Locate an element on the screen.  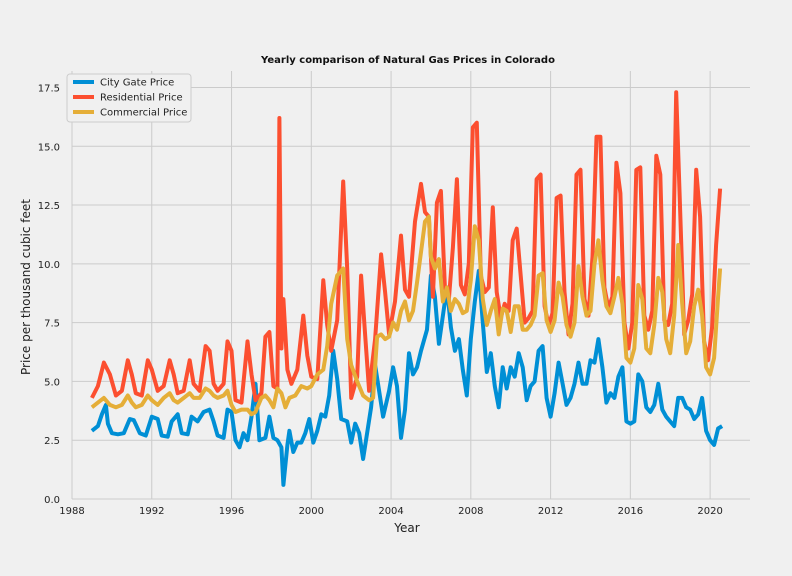
x-tick-label: 2016 is located at coordinates (630, 511).